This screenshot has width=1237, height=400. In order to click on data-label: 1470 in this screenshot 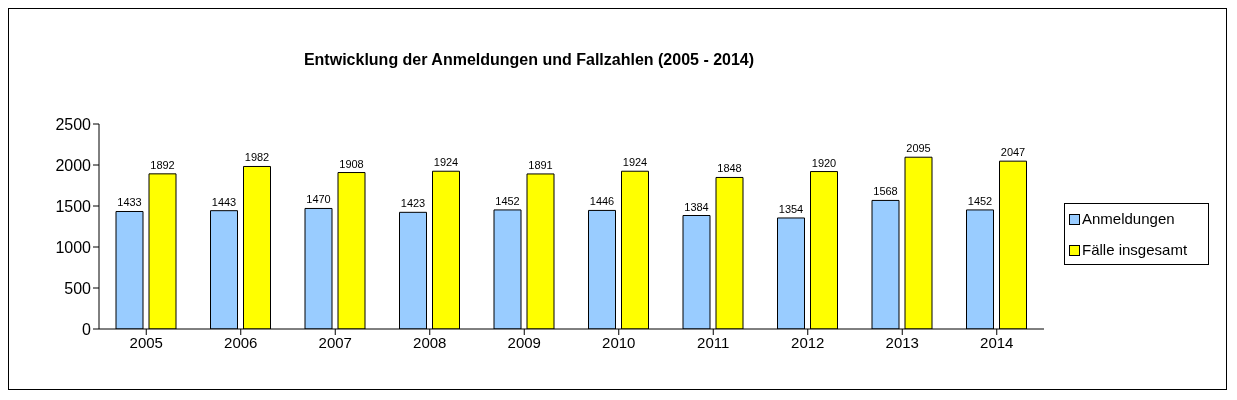, I will do `click(318, 199)`.